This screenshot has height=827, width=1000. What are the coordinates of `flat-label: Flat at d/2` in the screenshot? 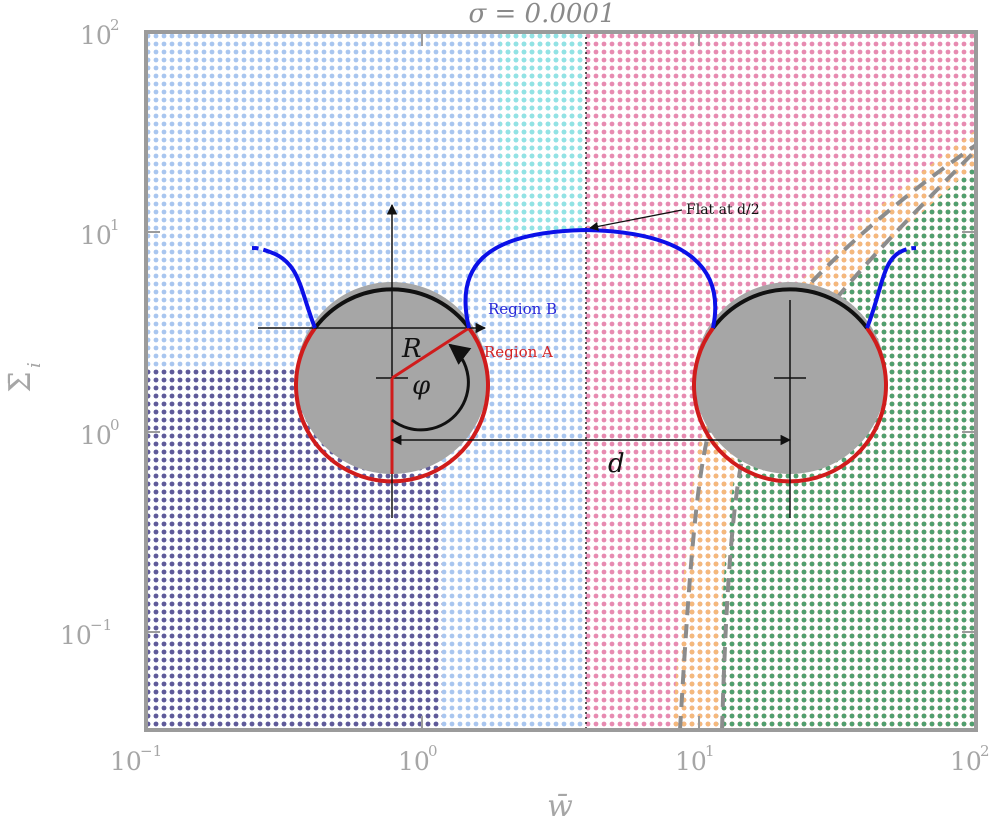 It's located at (723, 210).